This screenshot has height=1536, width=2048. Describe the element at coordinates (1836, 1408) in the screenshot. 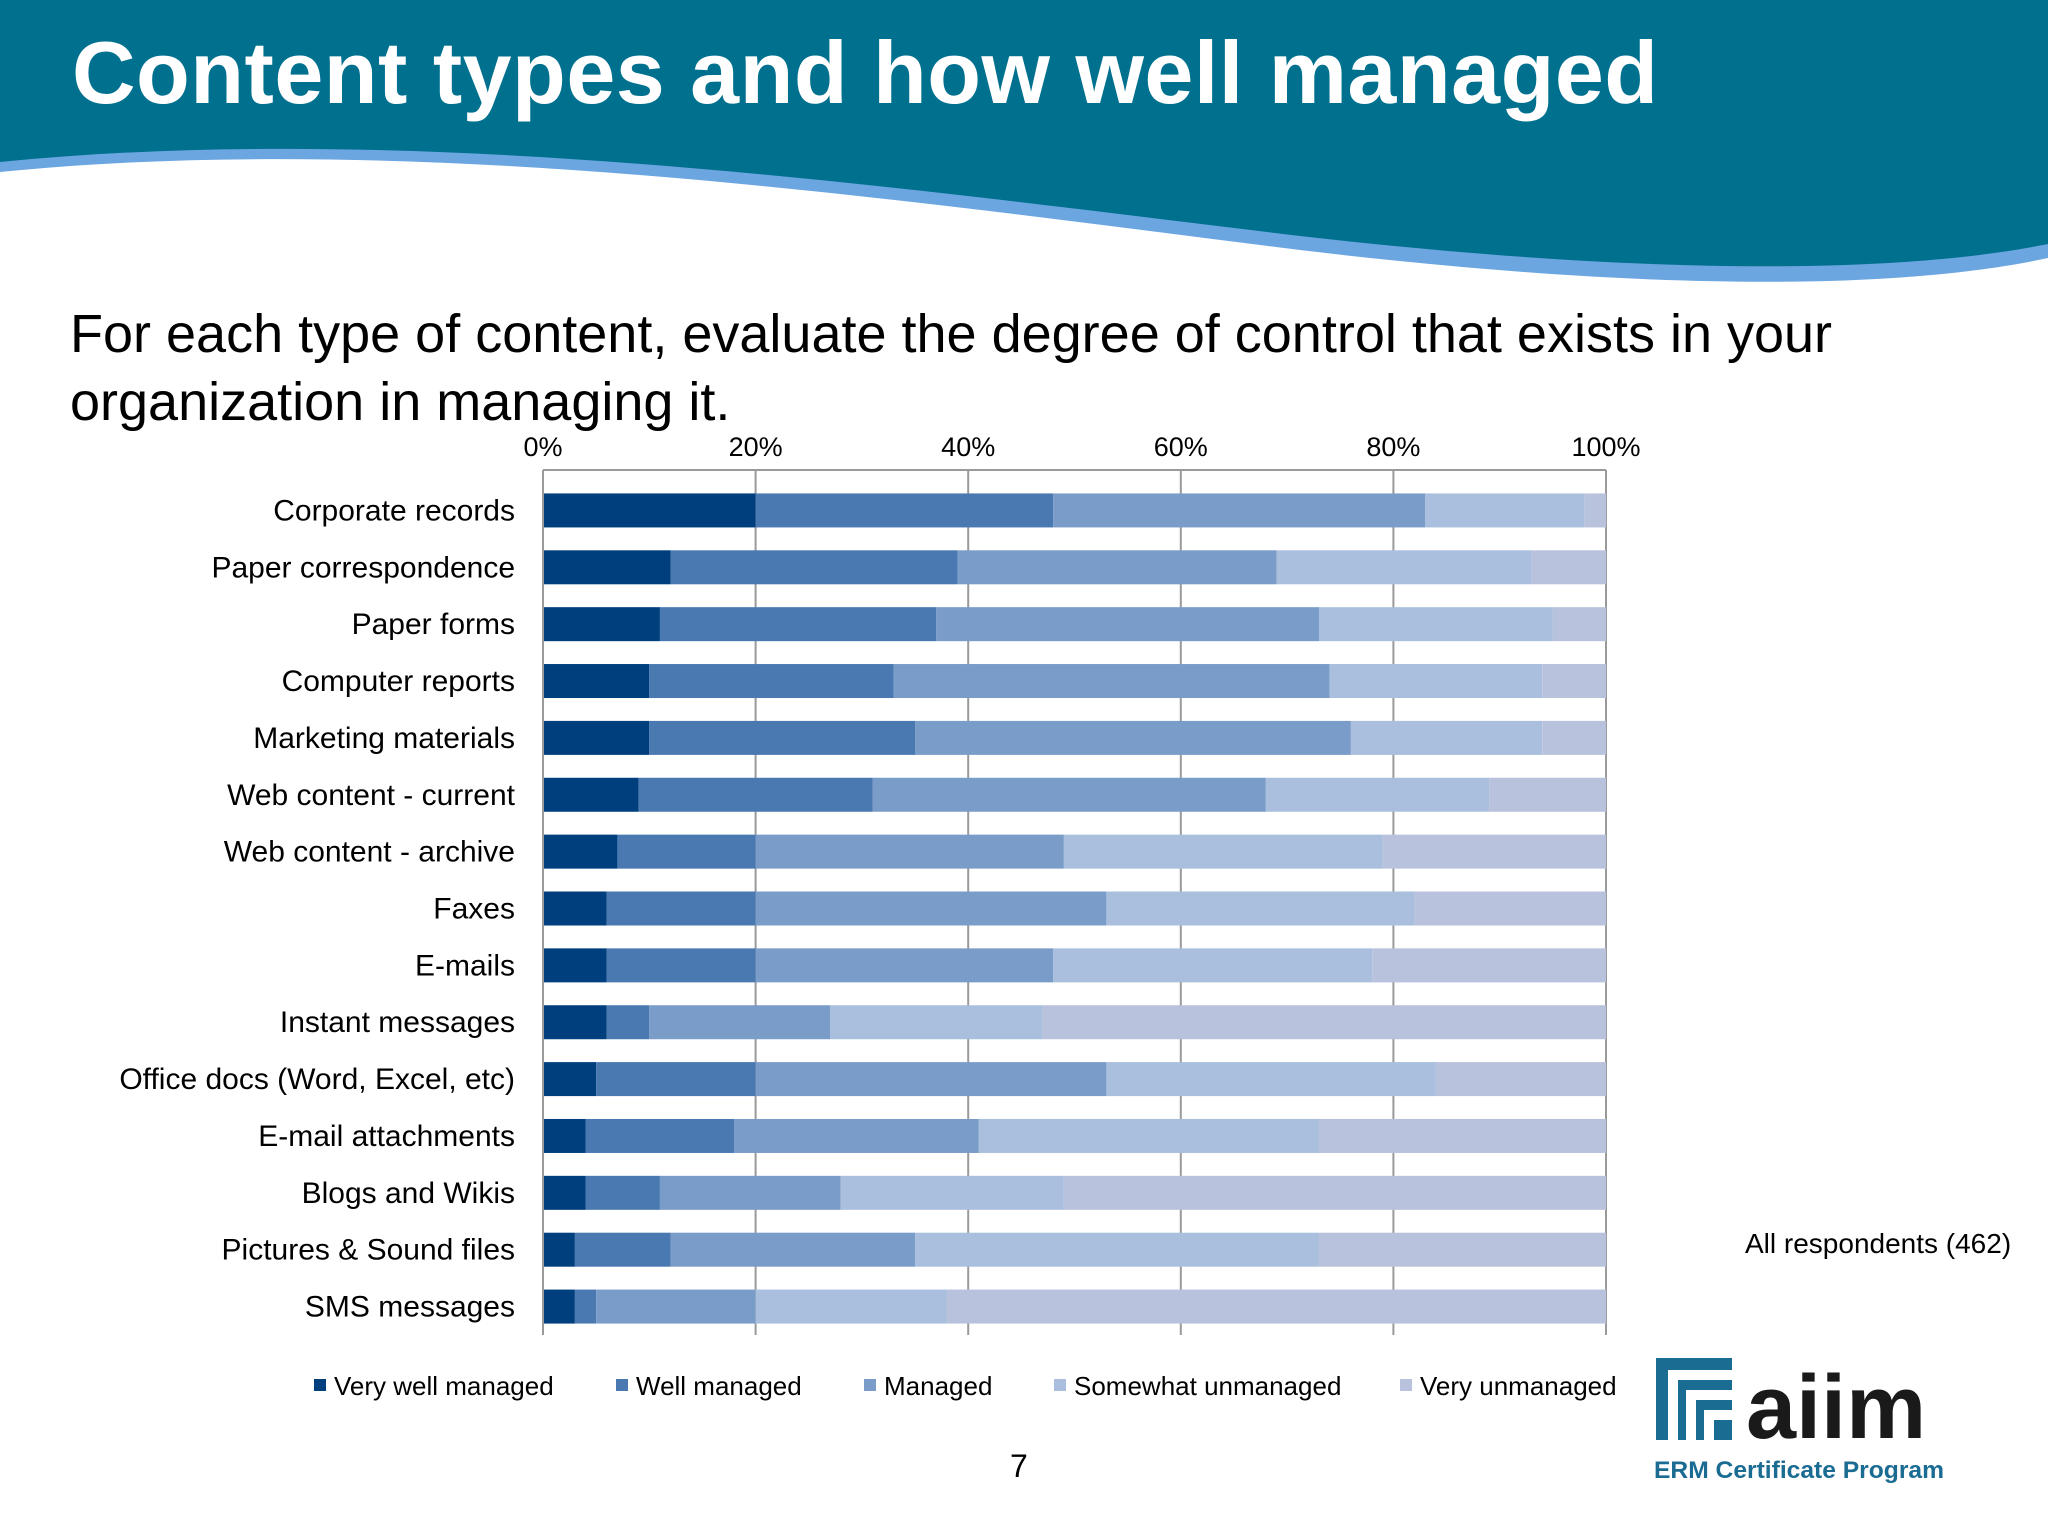

I see `aiim-logo-wordmark: aiim` at that location.